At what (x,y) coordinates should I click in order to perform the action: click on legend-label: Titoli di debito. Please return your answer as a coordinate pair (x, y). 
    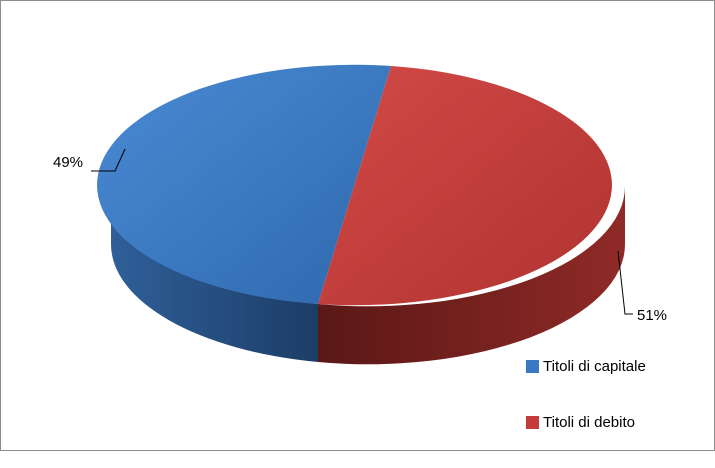
    Looking at the image, I should click on (589, 422).